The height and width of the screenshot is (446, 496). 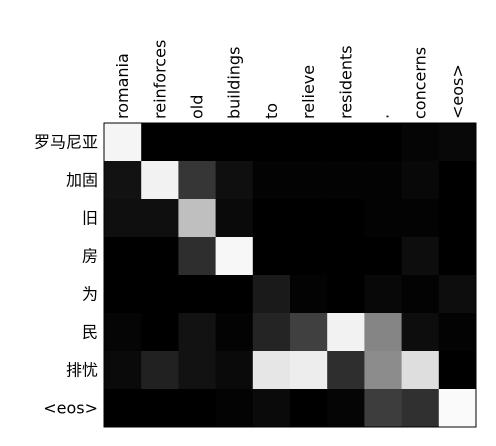 I want to click on heatmap-cell-r5-c1, so click(x=160, y=332).